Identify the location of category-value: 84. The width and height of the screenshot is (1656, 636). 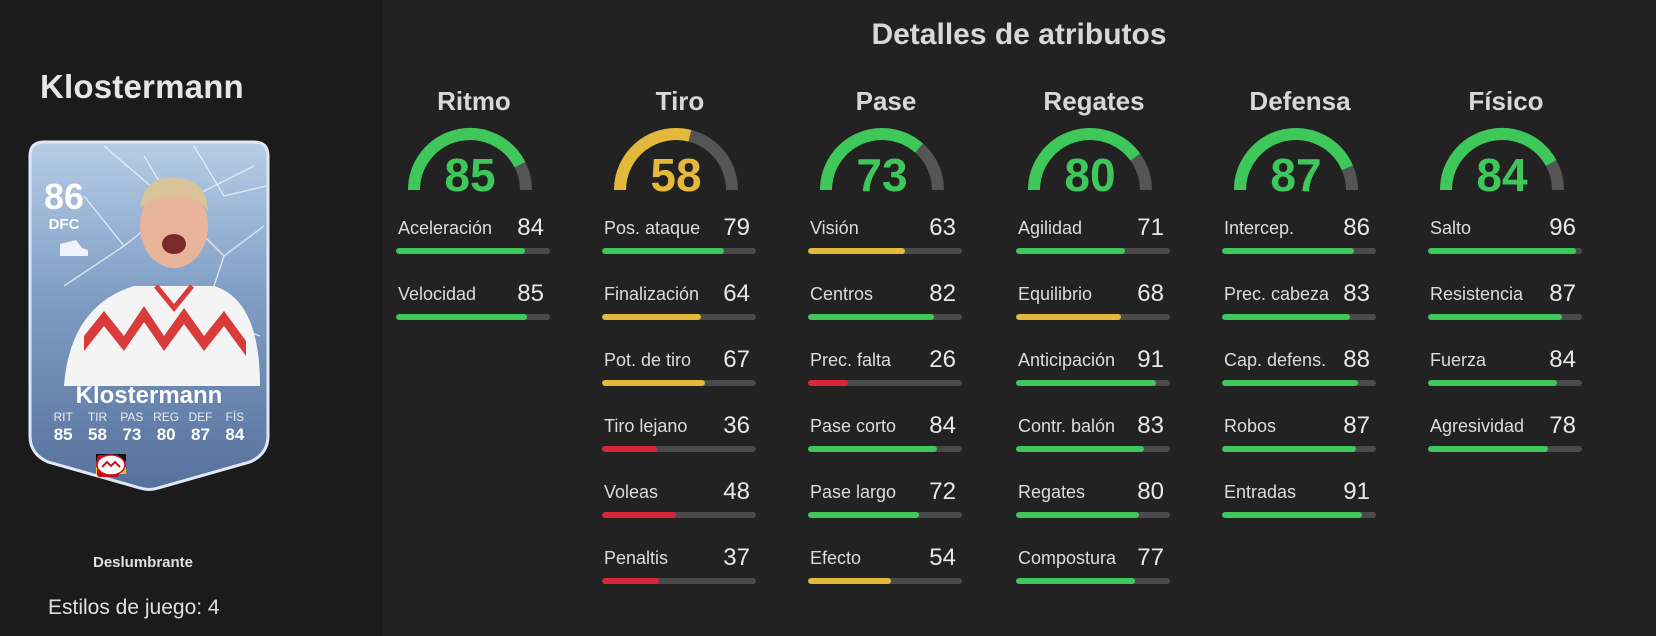
(1502, 175).